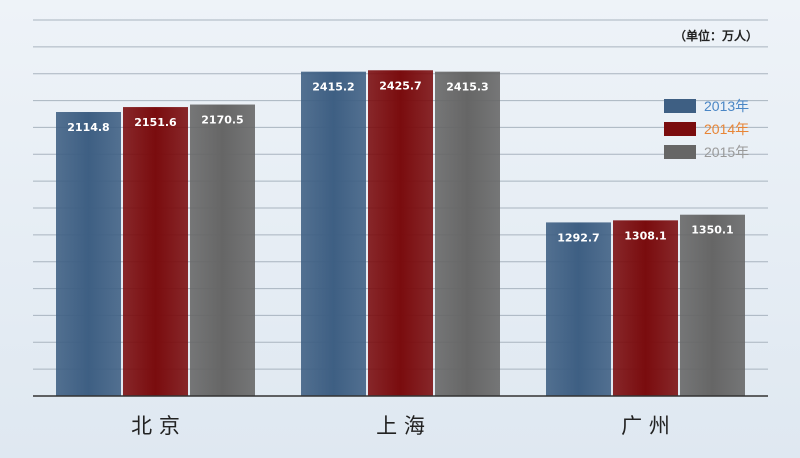 The height and width of the screenshot is (458, 800). I want to click on data-label: 2151.6, so click(155, 122).